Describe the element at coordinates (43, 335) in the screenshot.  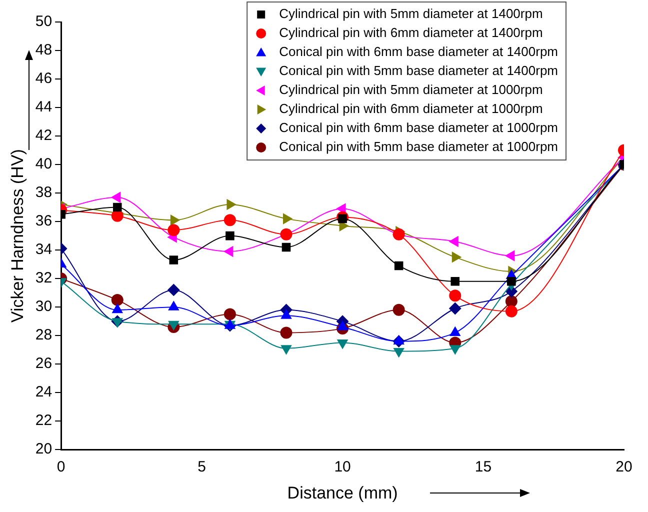
I see `y-tick-label: 28` at that location.